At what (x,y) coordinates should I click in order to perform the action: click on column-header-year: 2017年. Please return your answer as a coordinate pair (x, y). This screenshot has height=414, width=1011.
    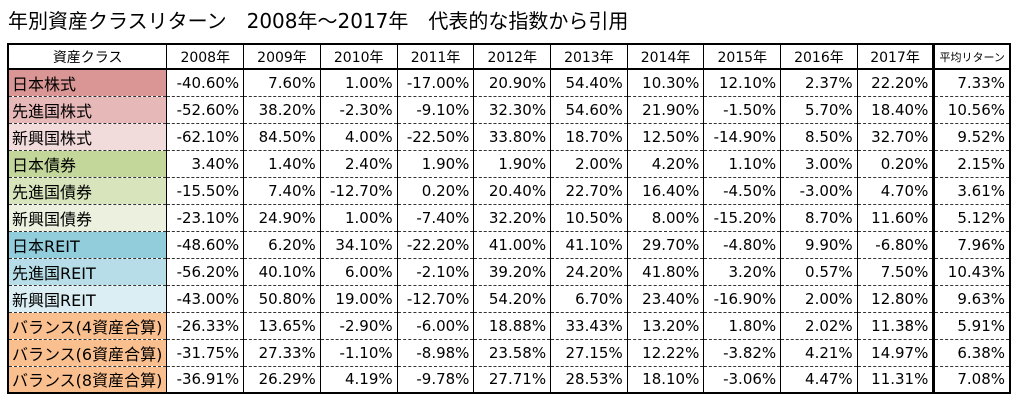
    Looking at the image, I should click on (895, 56).